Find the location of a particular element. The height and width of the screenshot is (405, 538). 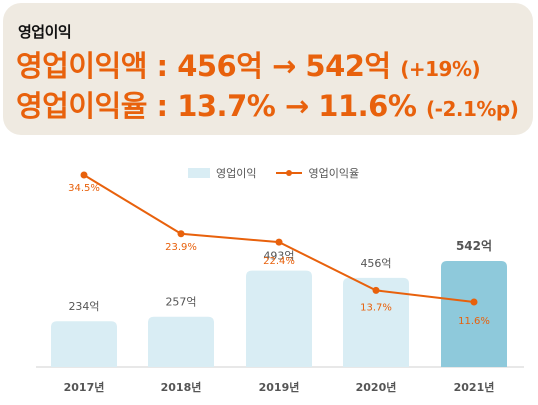

bar-2020년 is located at coordinates (376, 322).